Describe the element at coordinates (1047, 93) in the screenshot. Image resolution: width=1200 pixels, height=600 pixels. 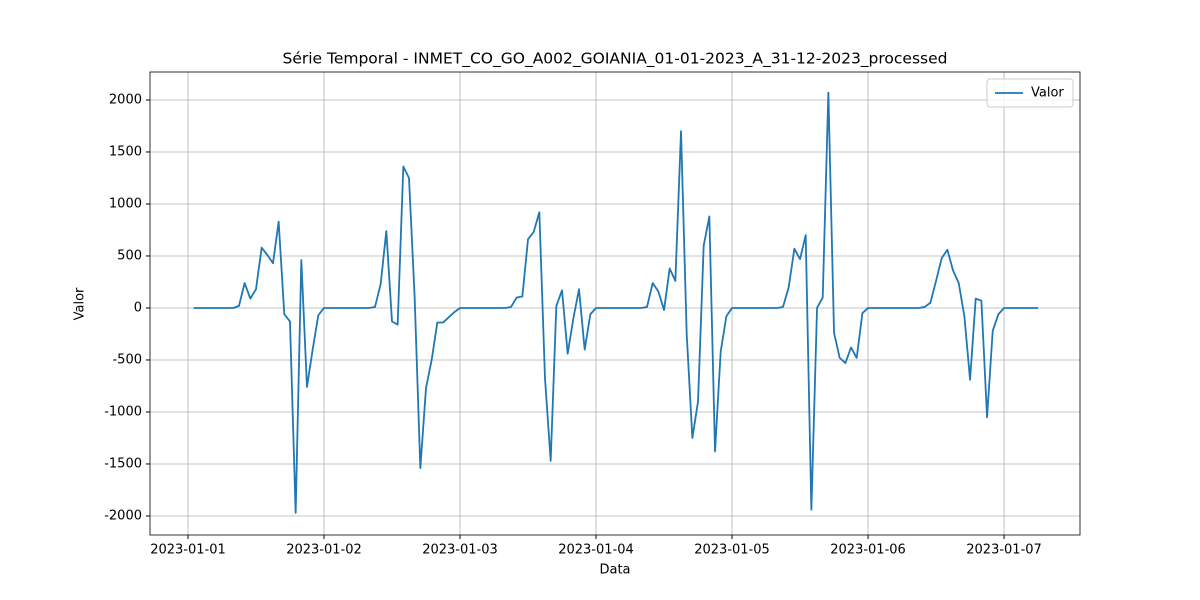
I see `legend-label: Valor` at that location.